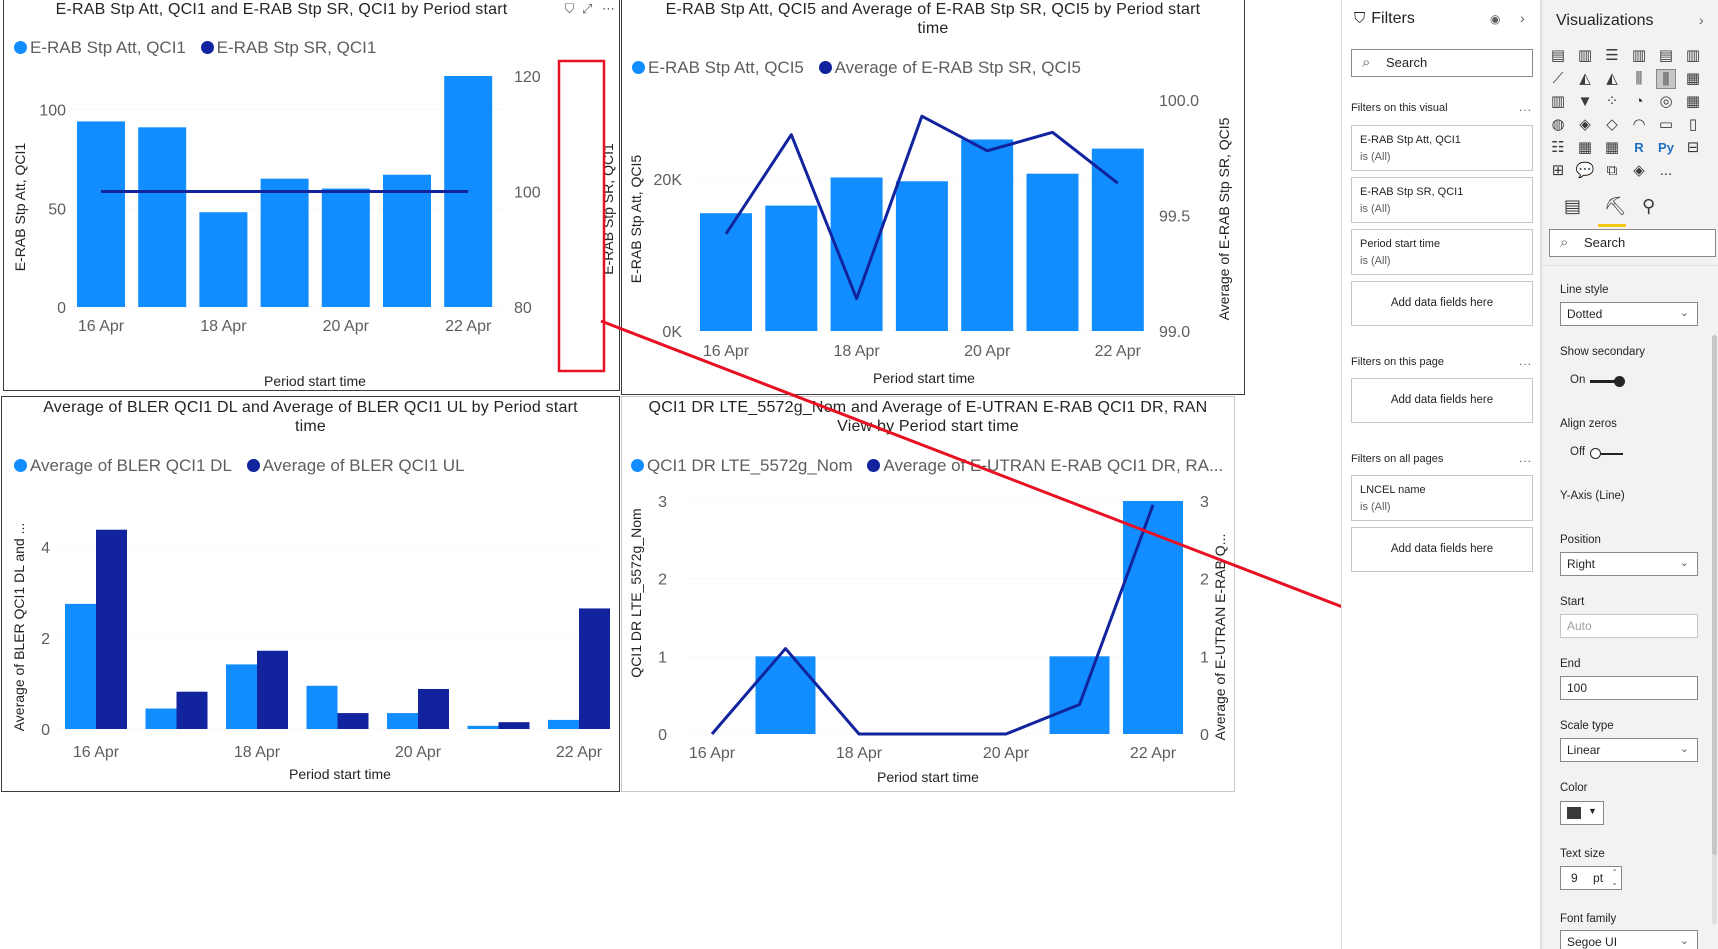 The height and width of the screenshot is (949, 1718). What do you see at coordinates (1585, 55) in the screenshot?
I see `stacked-column-icon: ▥` at bounding box center [1585, 55].